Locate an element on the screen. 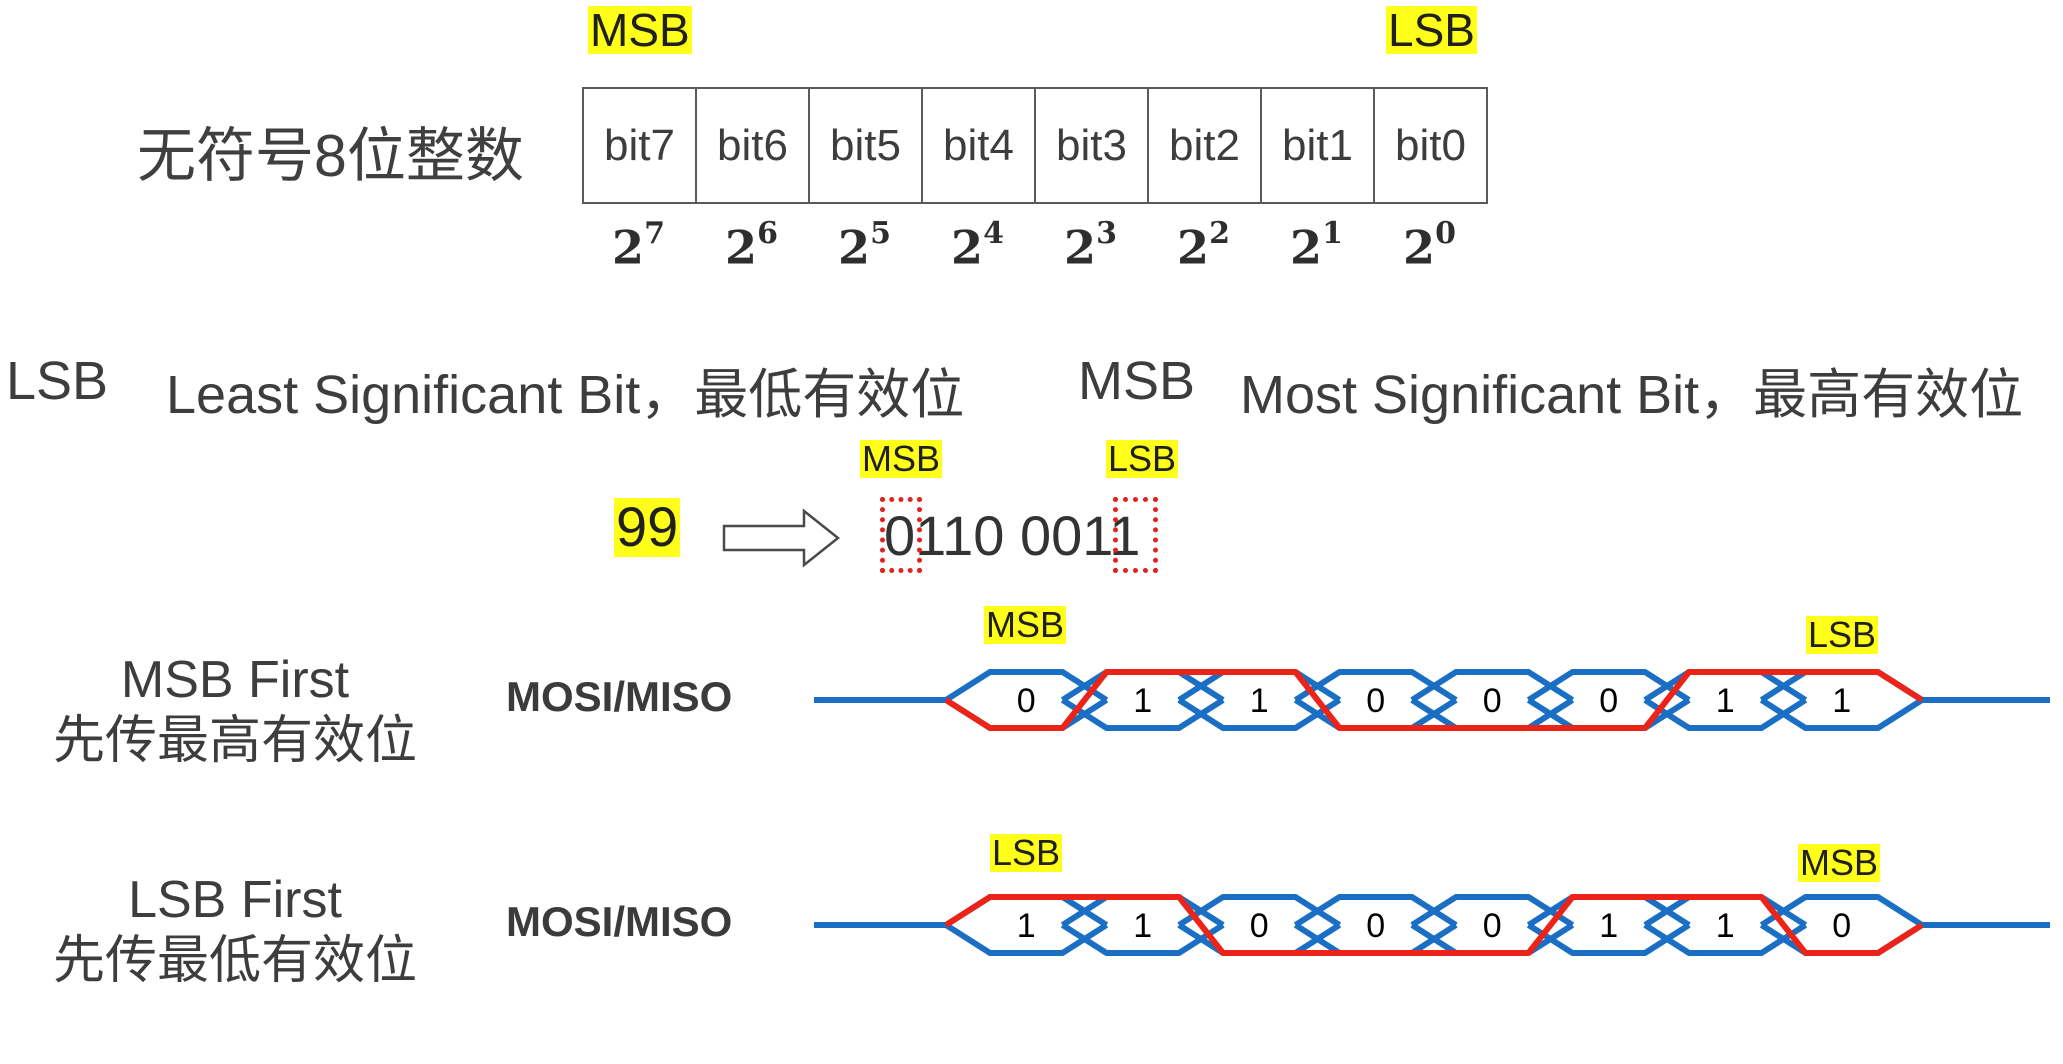 The height and width of the screenshot is (1064, 2063). bit-eye-lower is located at coordinates (1841, 714).